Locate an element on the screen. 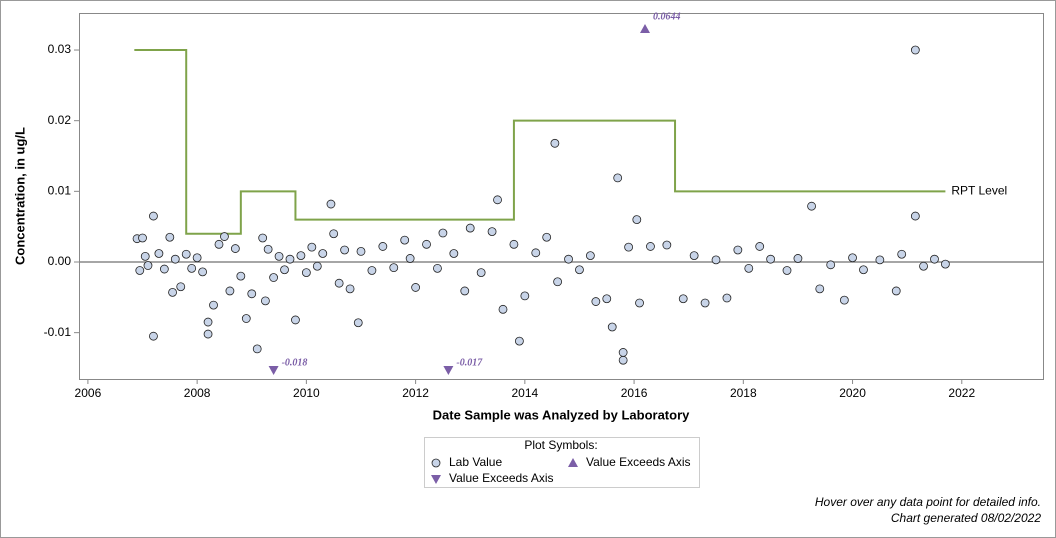 Image resolution: width=1056 pixels, height=538 pixels. exceeds-label: -0.018 is located at coordinates (295, 362).